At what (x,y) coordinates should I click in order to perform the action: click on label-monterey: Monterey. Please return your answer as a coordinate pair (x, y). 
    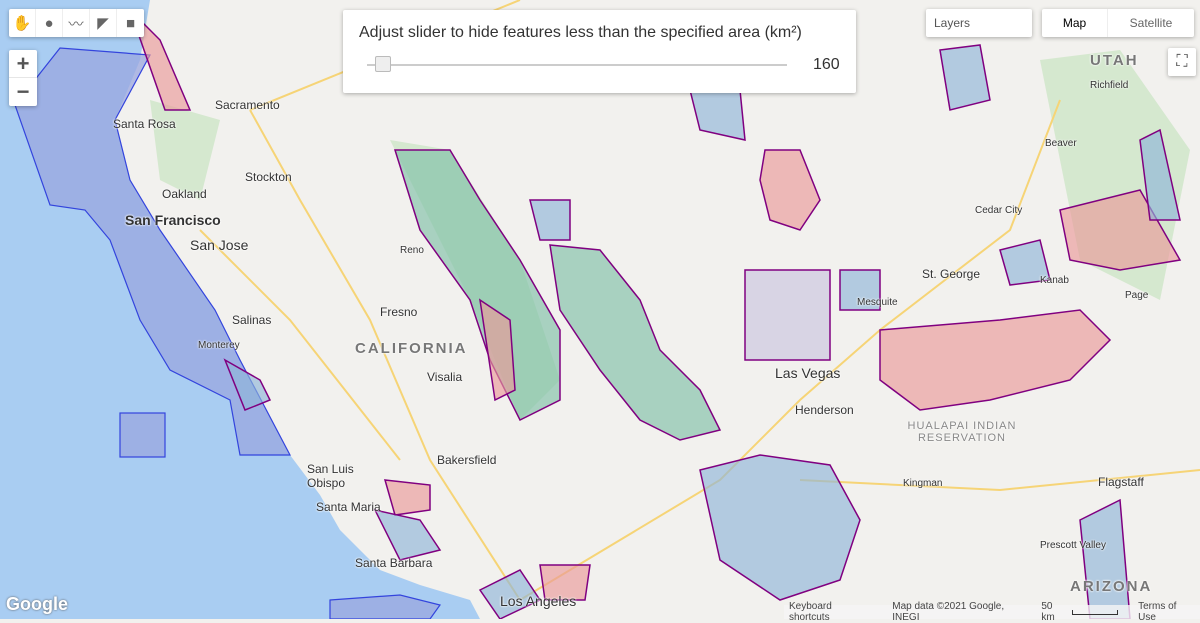
    Looking at the image, I should click on (219, 345).